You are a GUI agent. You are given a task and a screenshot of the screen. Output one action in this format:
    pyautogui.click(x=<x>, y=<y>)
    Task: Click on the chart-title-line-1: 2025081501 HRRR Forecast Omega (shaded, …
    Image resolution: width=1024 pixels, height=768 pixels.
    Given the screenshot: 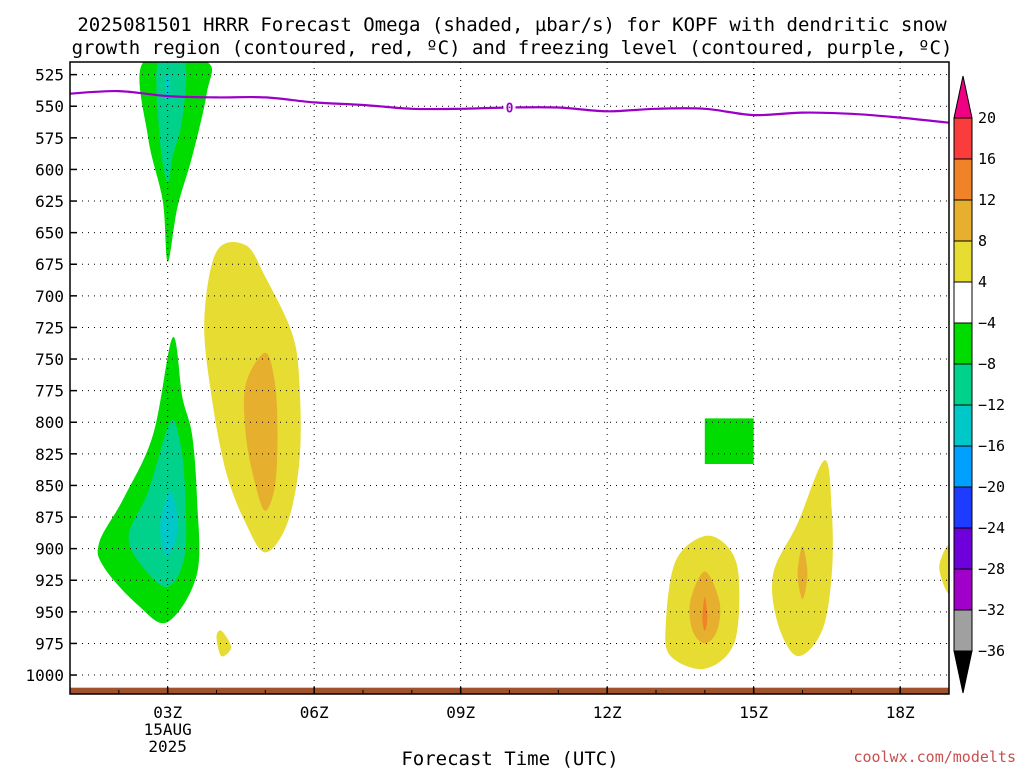 What is the action you would take?
    pyautogui.click(x=512, y=25)
    